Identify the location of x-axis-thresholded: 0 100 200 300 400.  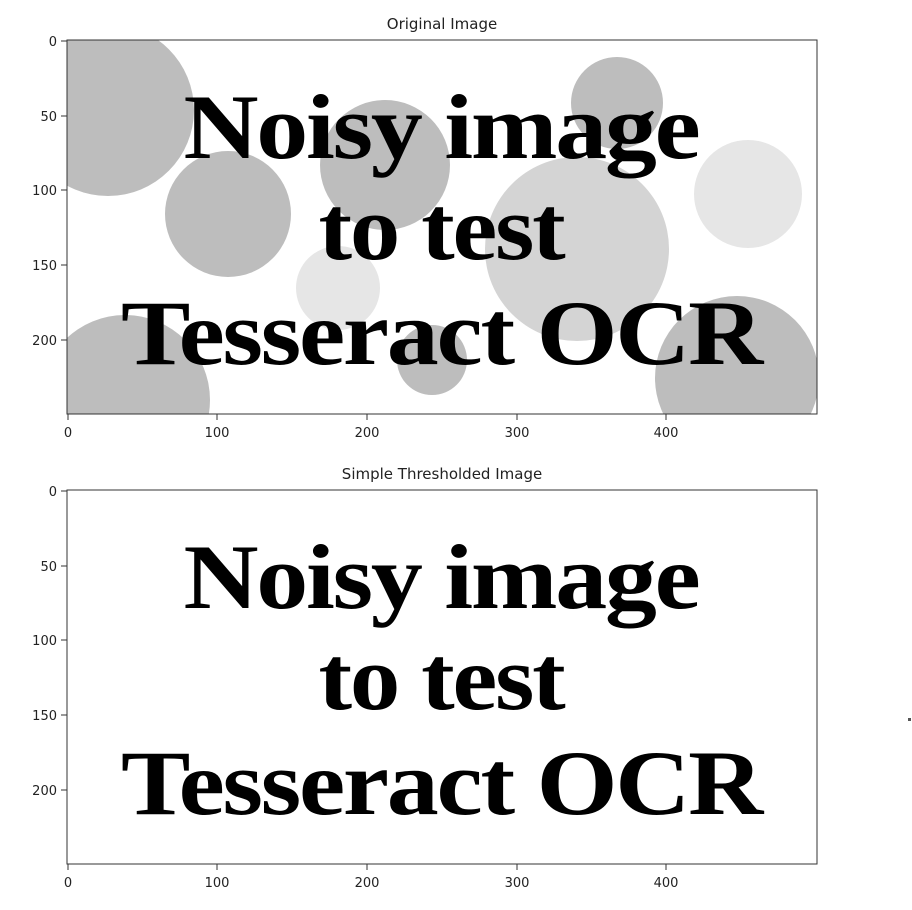
(371, 877).